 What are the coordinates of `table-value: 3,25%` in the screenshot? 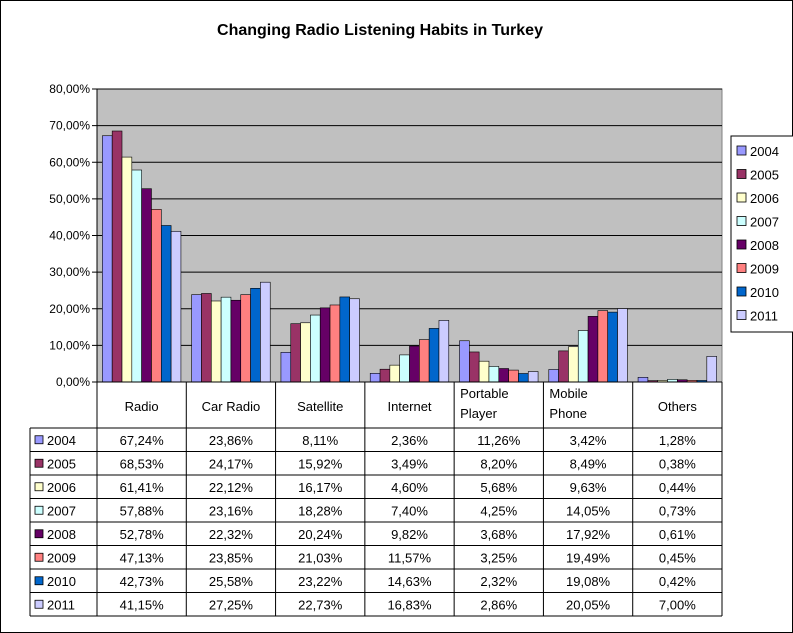 It's located at (498, 557).